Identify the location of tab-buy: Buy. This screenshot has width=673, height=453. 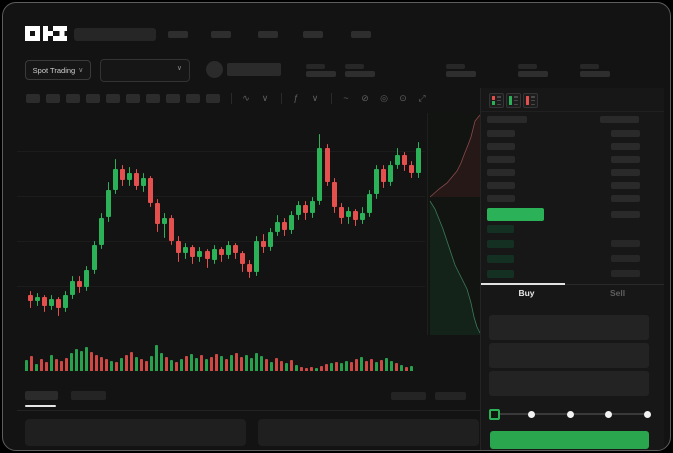
(526, 293).